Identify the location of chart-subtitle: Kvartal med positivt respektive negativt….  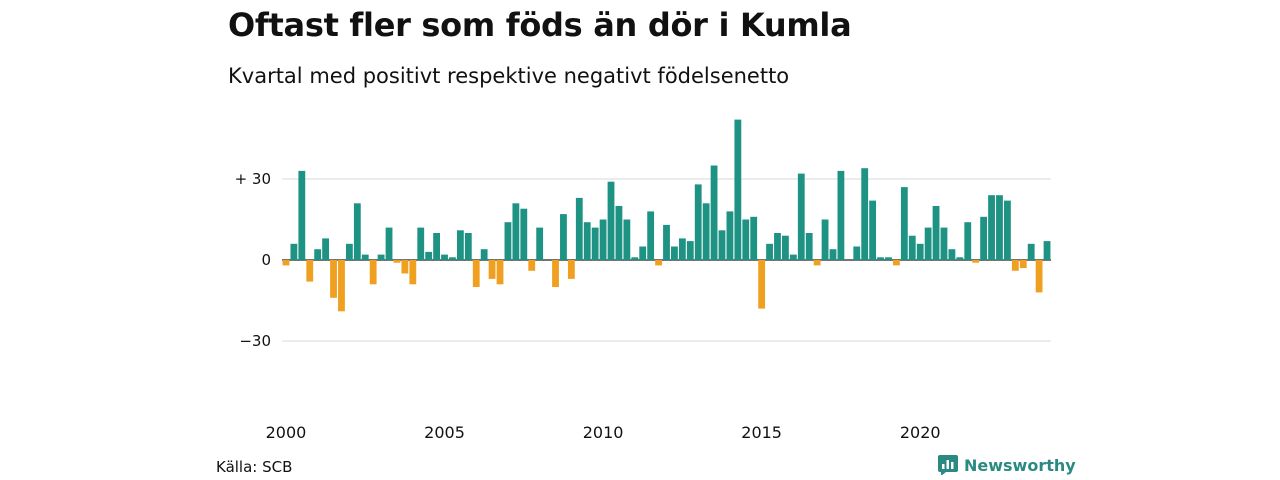
(509, 76).